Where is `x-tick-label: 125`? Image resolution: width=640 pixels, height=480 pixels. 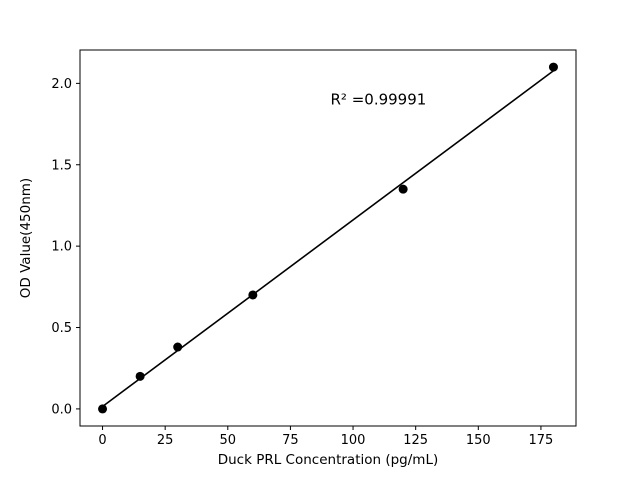 x-tick-label: 125 is located at coordinates (415, 440).